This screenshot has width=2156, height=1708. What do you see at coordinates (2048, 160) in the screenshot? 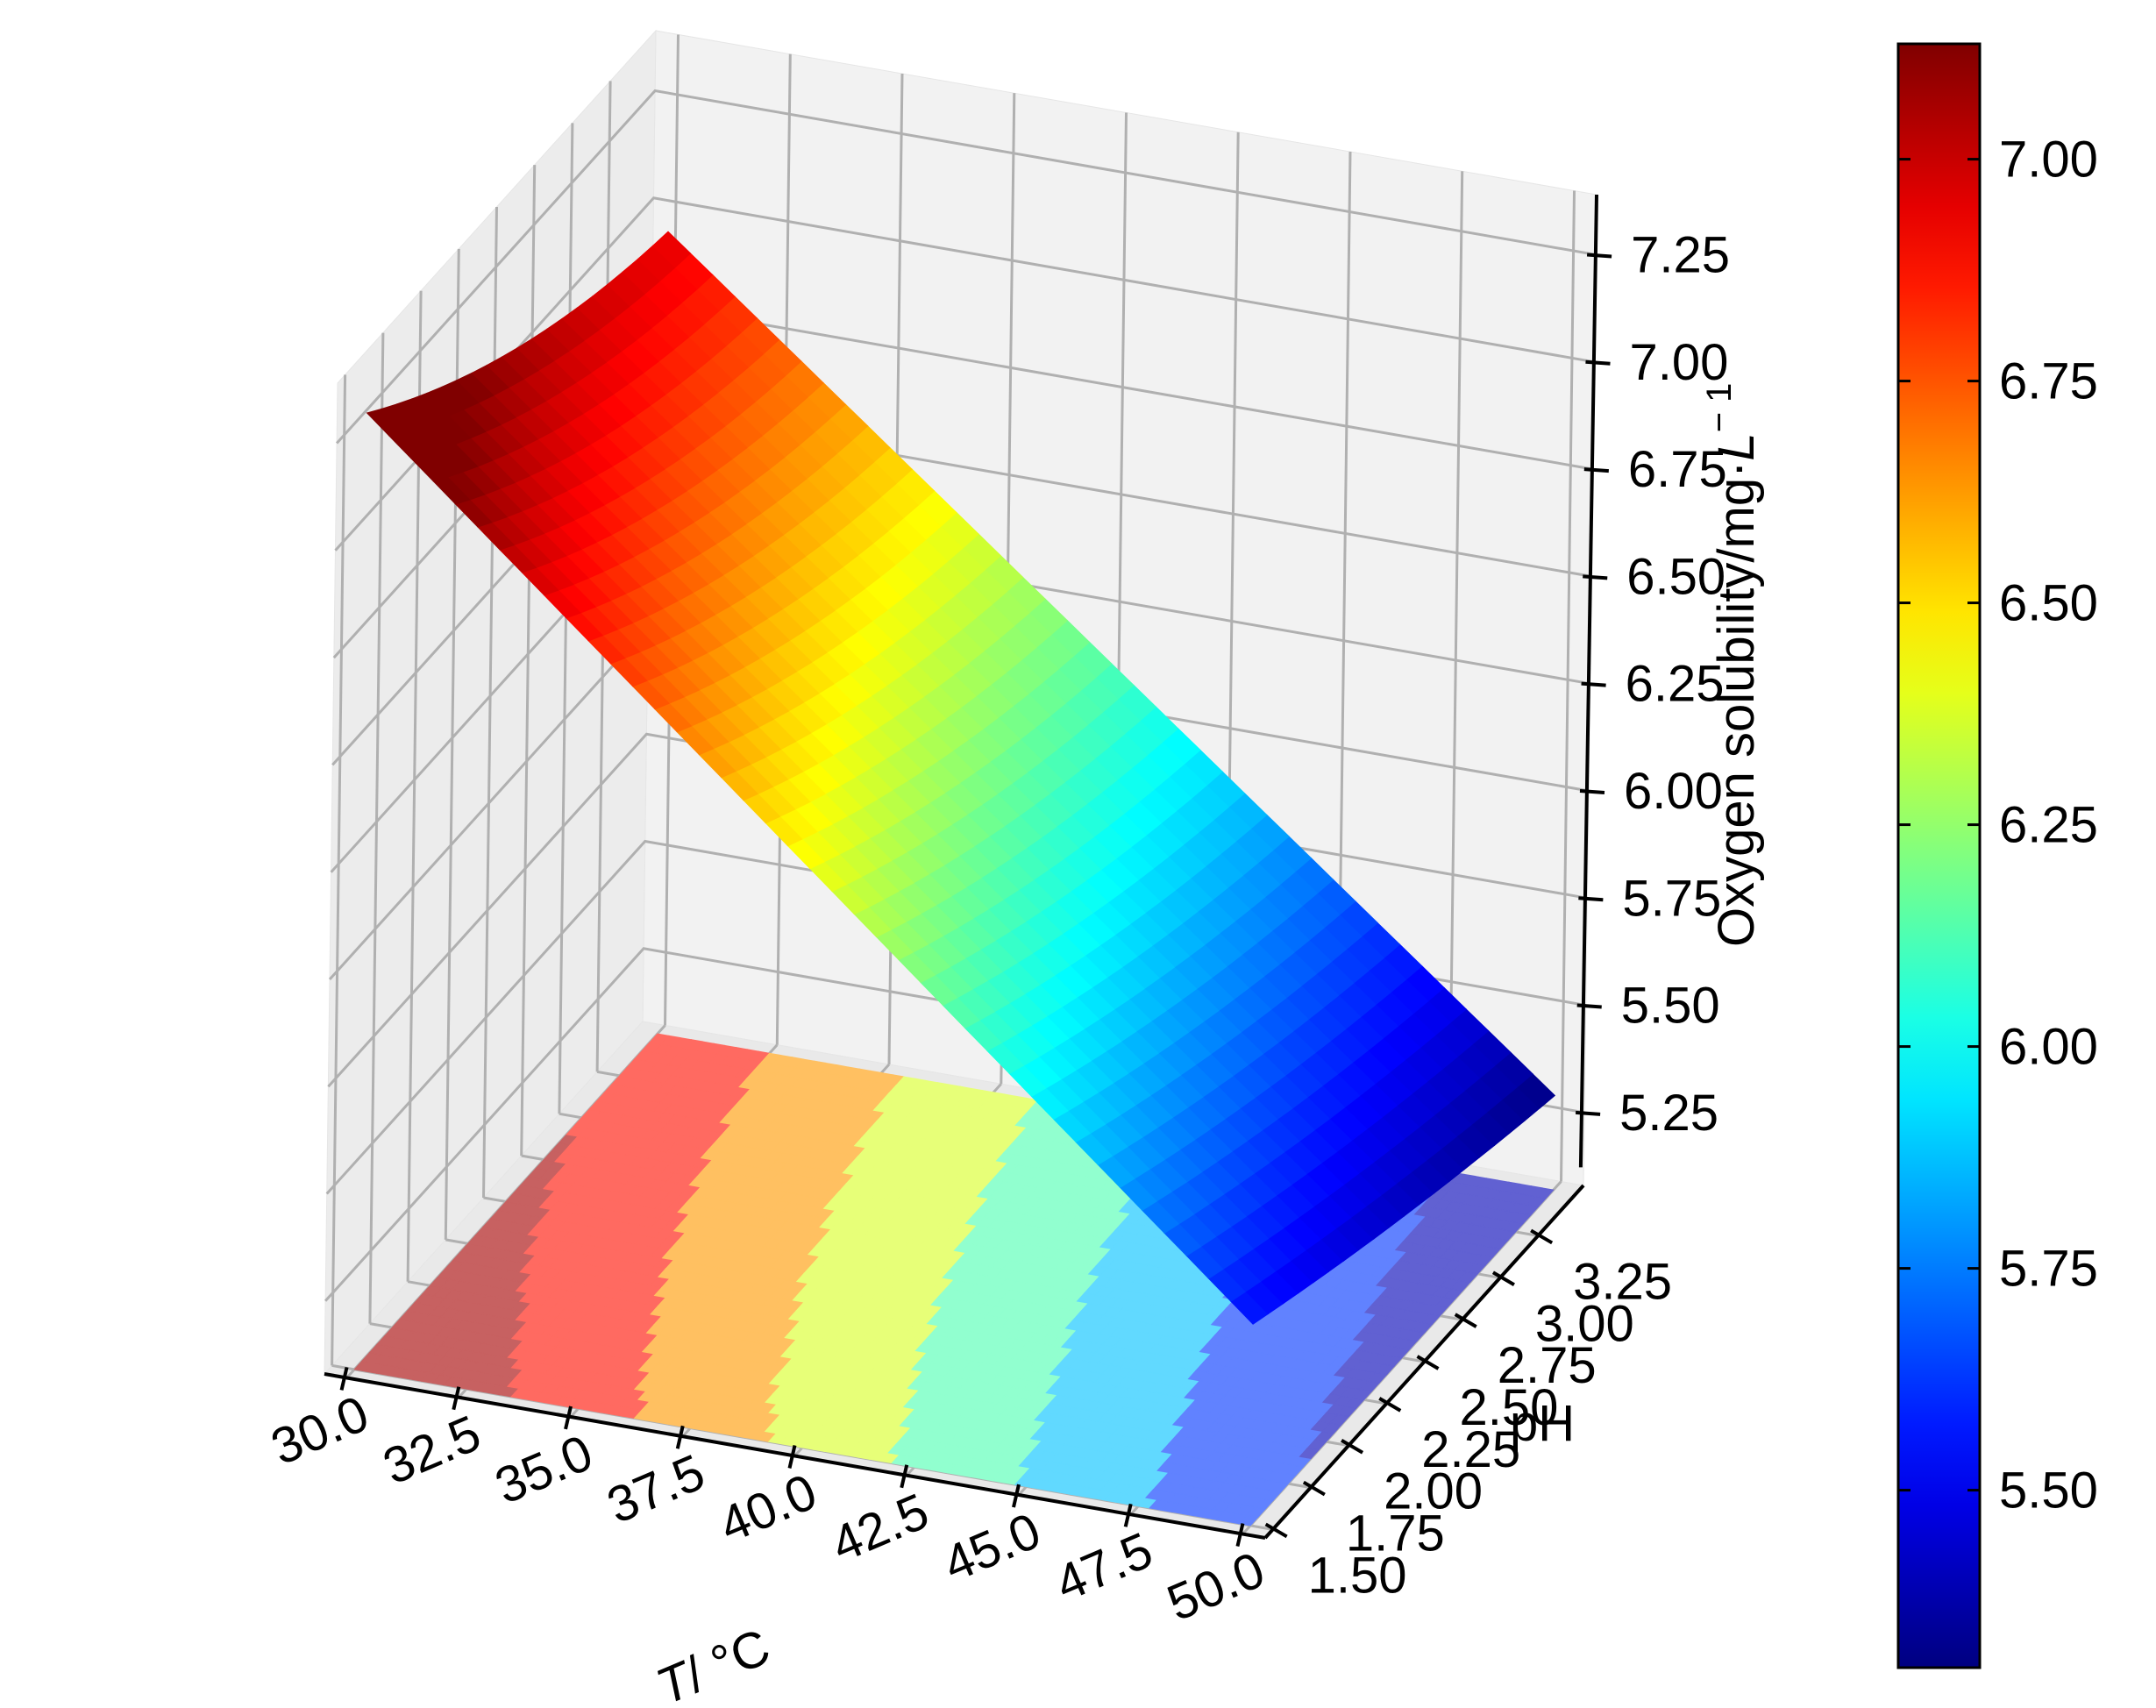
I see `colorbar-tick-label: 7.00` at bounding box center [2048, 160].